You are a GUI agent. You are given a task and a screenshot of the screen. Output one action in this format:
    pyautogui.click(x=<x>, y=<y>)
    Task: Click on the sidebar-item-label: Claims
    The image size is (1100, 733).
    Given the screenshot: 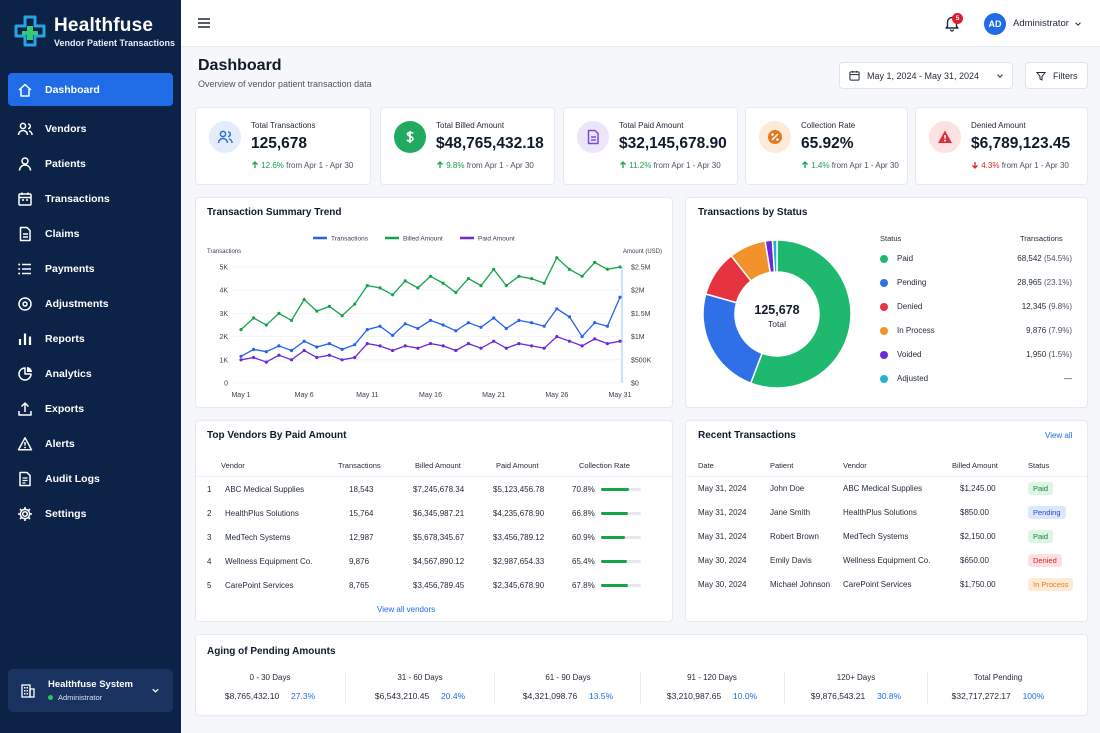 What is the action you would take?
    pyautogui.click(x=62, y=233)
    